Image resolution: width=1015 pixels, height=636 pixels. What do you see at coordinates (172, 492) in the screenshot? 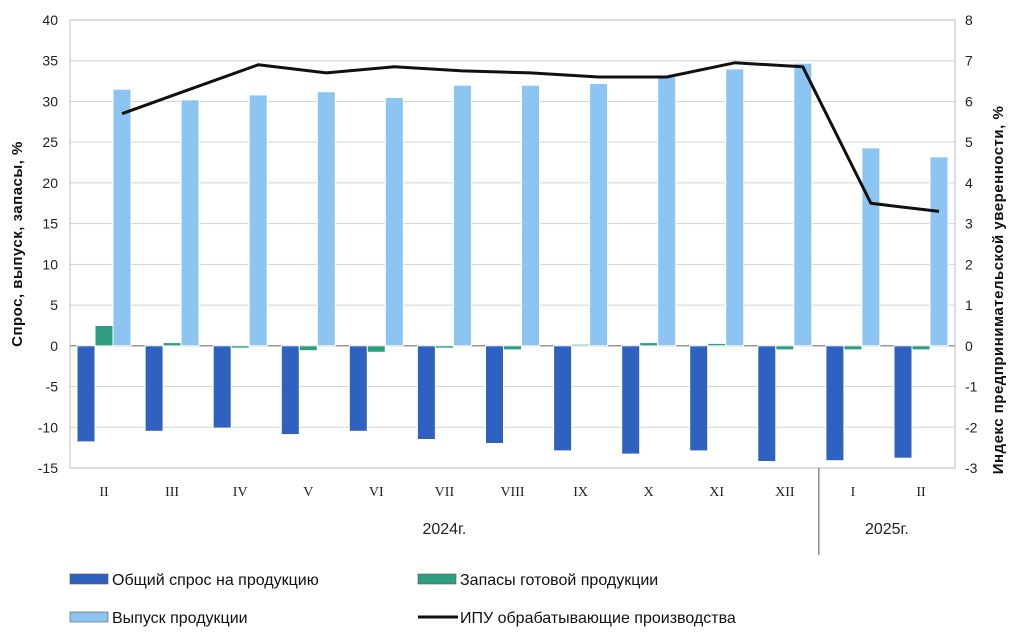
I see `category-label: III` at bounding box center [172, 492].